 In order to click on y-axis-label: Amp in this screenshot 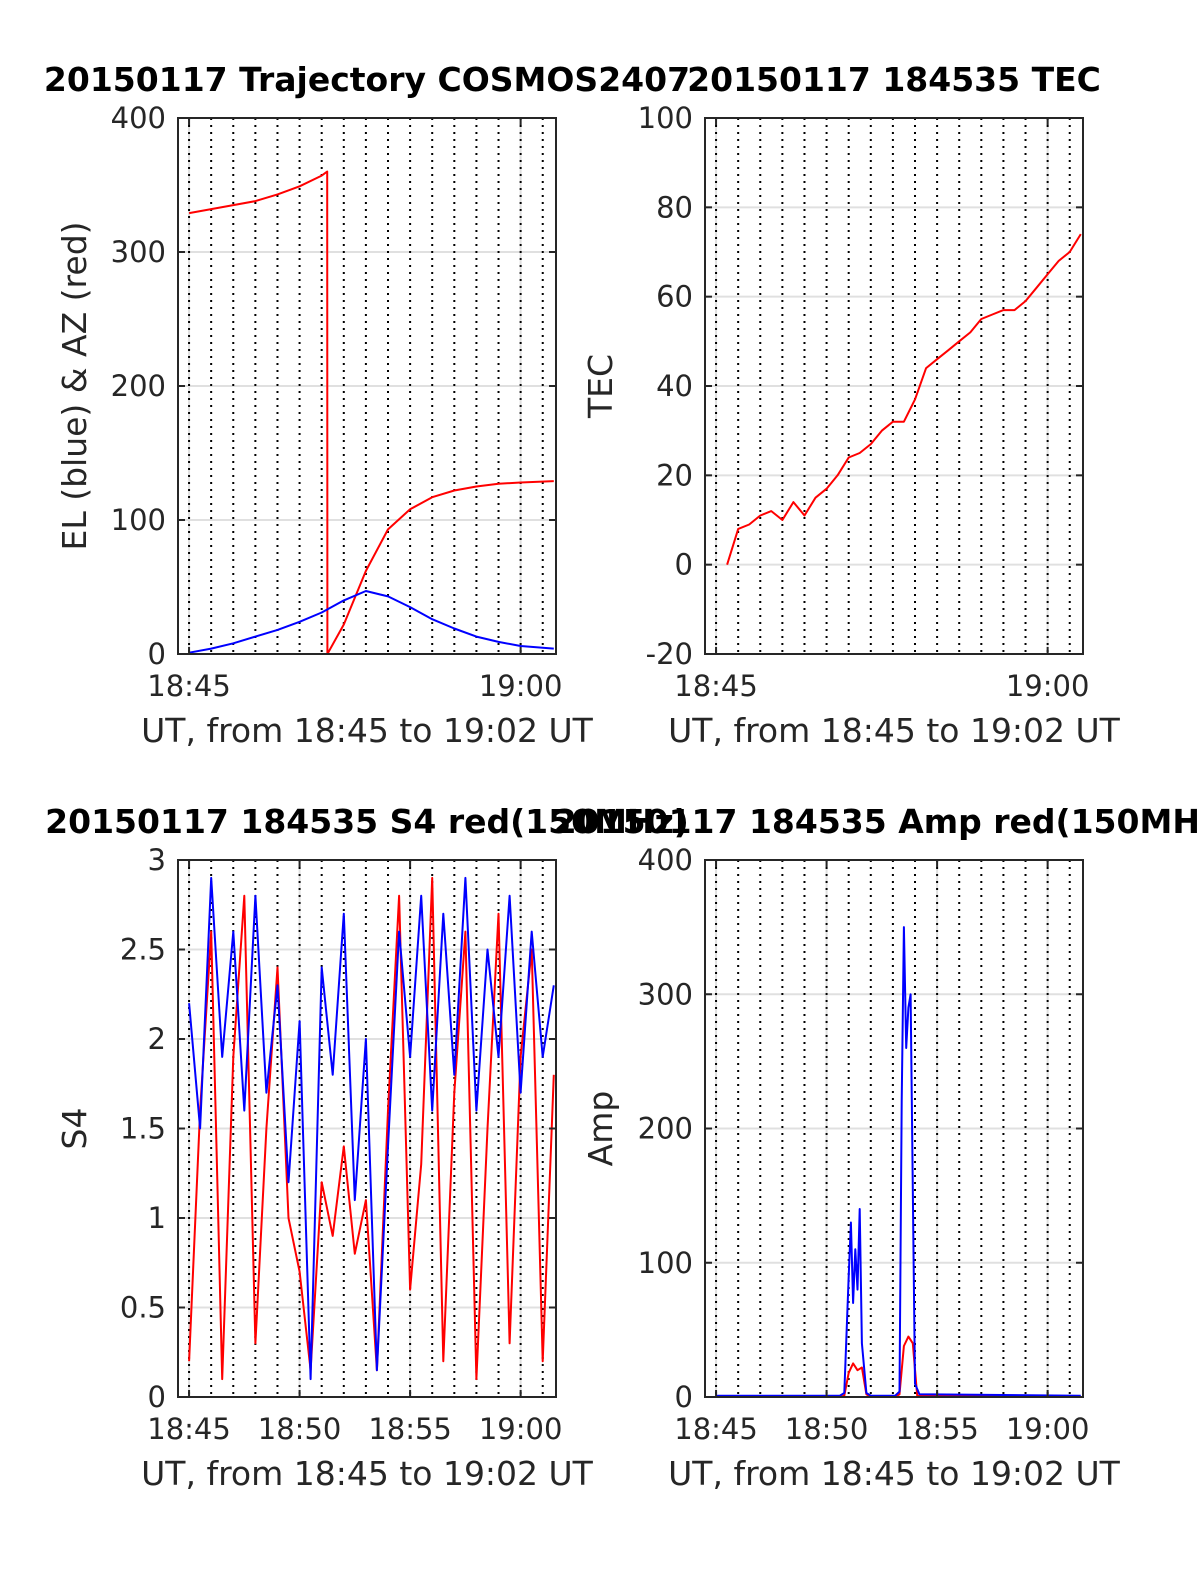, I will do `click(600, 1129)`.